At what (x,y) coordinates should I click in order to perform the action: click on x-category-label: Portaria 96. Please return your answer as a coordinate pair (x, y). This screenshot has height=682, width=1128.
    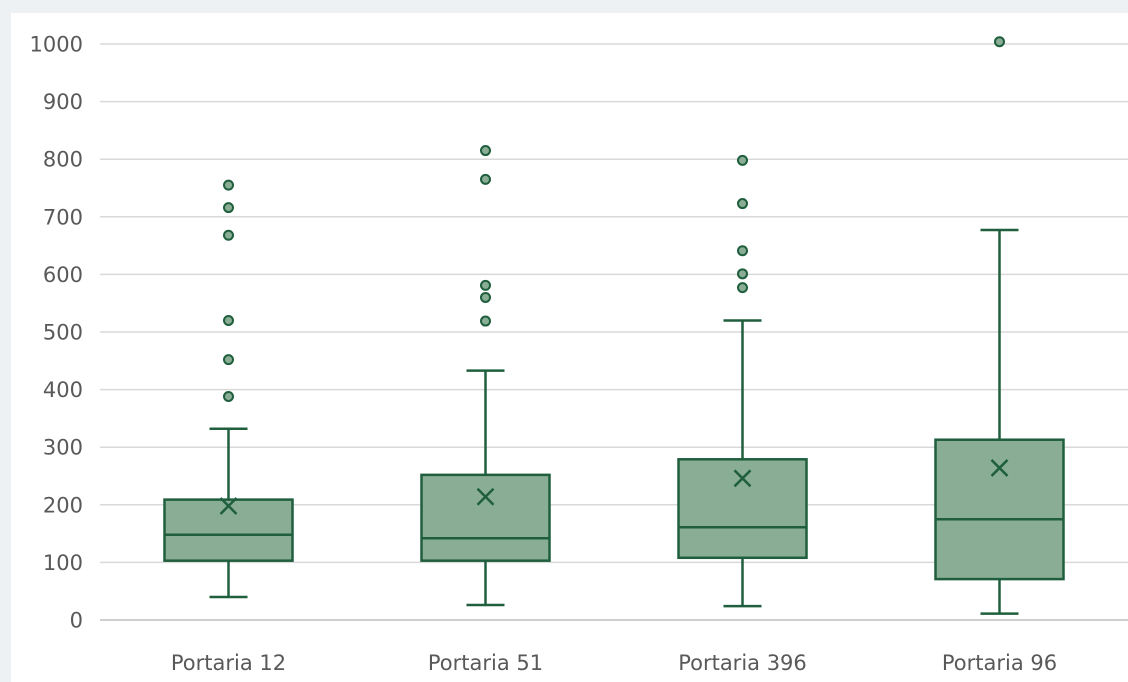
    Looking at the image, I should click on (999, 663).